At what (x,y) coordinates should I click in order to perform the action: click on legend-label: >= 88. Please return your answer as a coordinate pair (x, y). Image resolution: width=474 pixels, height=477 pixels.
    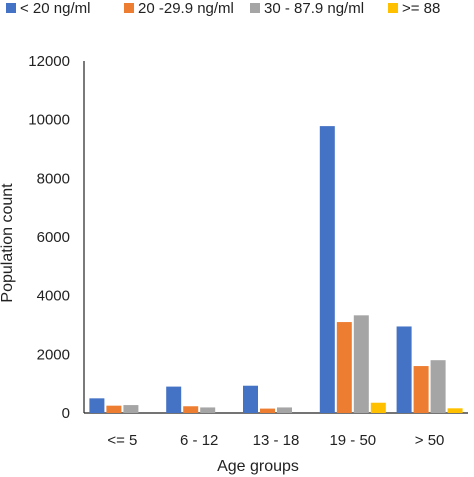
    Looking at the image, I should click on (421, 8).